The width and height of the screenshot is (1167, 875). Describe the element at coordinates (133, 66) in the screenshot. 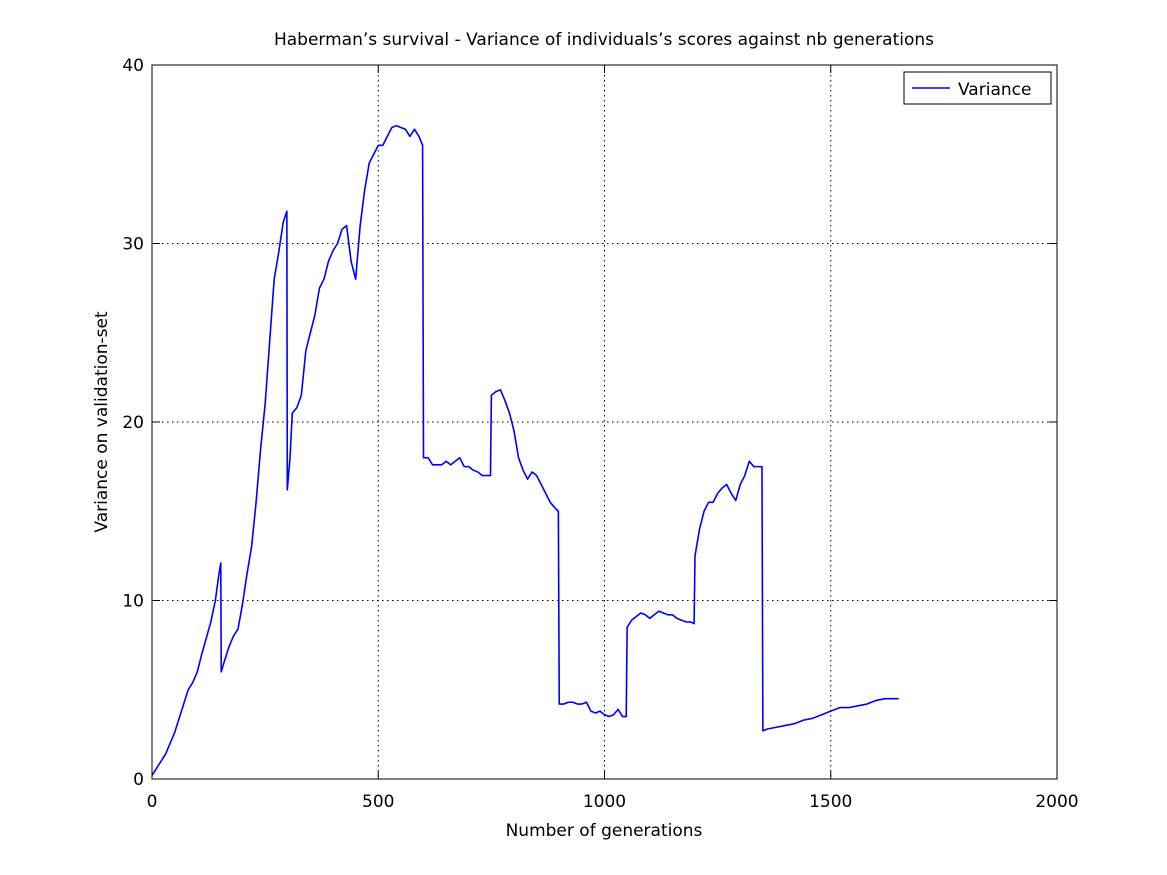

I see `y-tick-label: 40` at that location.